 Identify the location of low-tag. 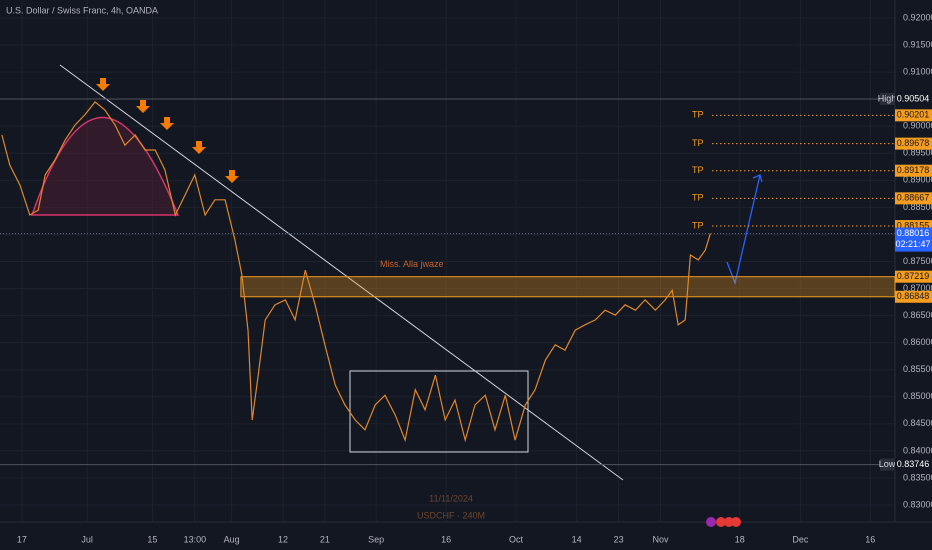
(887, 464).